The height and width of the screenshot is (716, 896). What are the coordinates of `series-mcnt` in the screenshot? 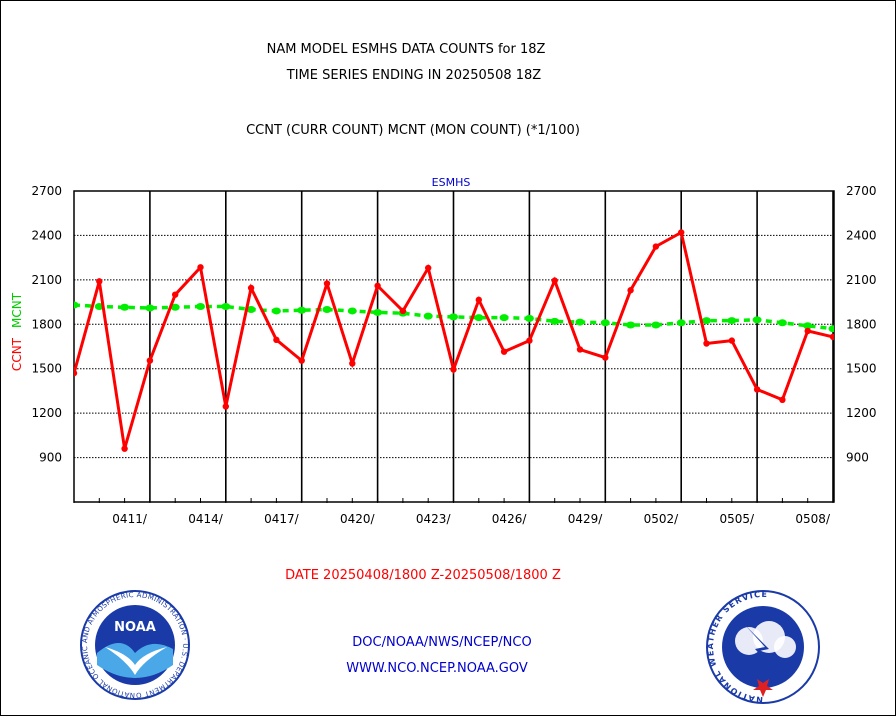 It's located at (454, 317).